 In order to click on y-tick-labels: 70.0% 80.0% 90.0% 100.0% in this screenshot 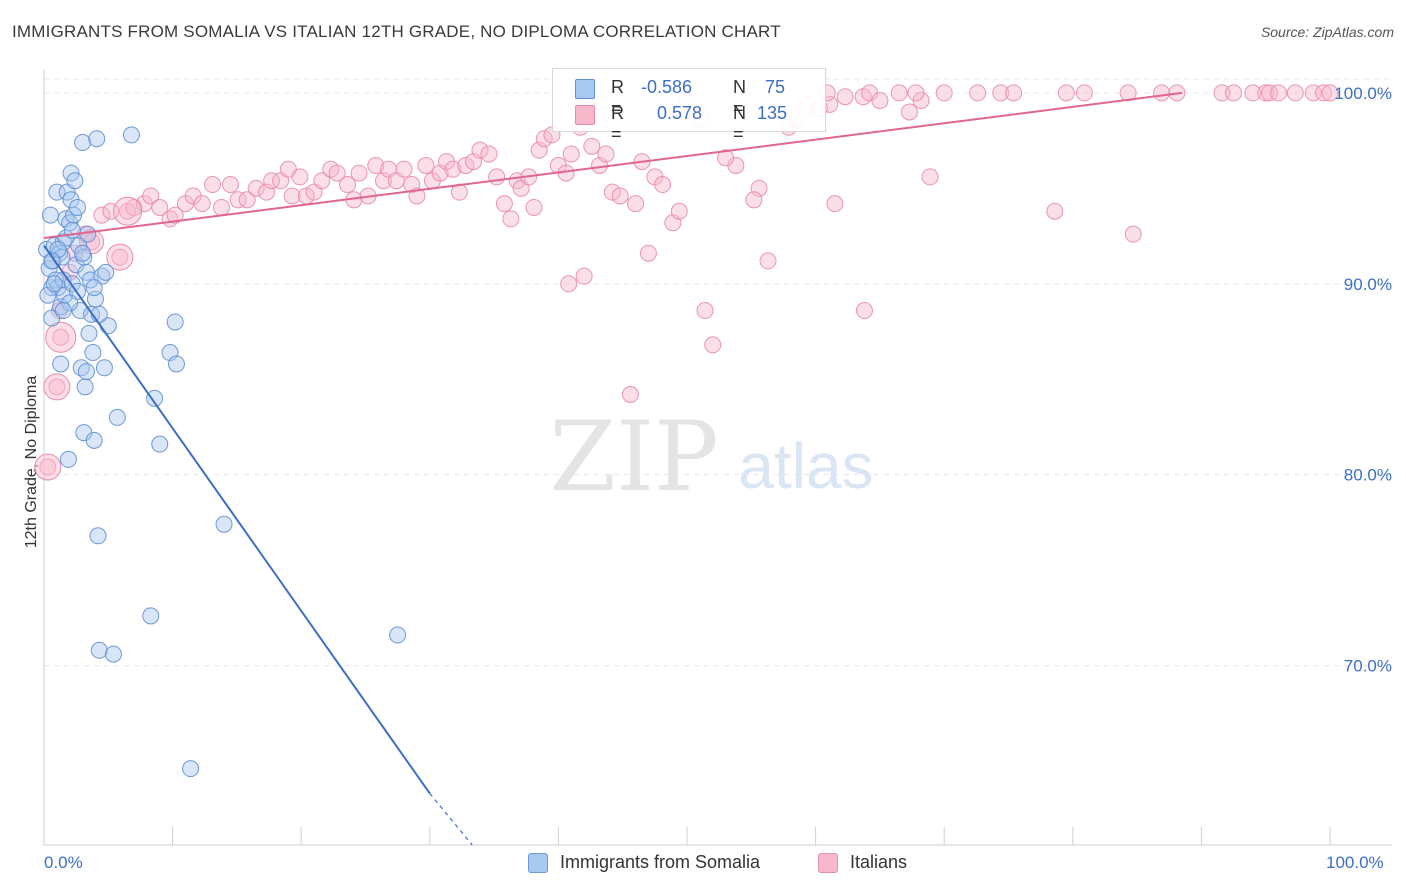, I will do `click(1363, 380)`.